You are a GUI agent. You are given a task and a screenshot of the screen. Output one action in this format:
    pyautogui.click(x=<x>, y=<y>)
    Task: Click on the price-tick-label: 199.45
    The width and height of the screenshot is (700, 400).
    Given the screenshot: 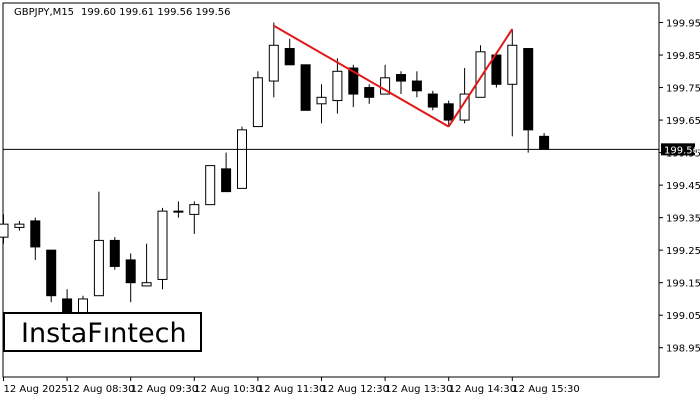 What is the action you would take?
    pyautogui.click(x=683, y=186)
    